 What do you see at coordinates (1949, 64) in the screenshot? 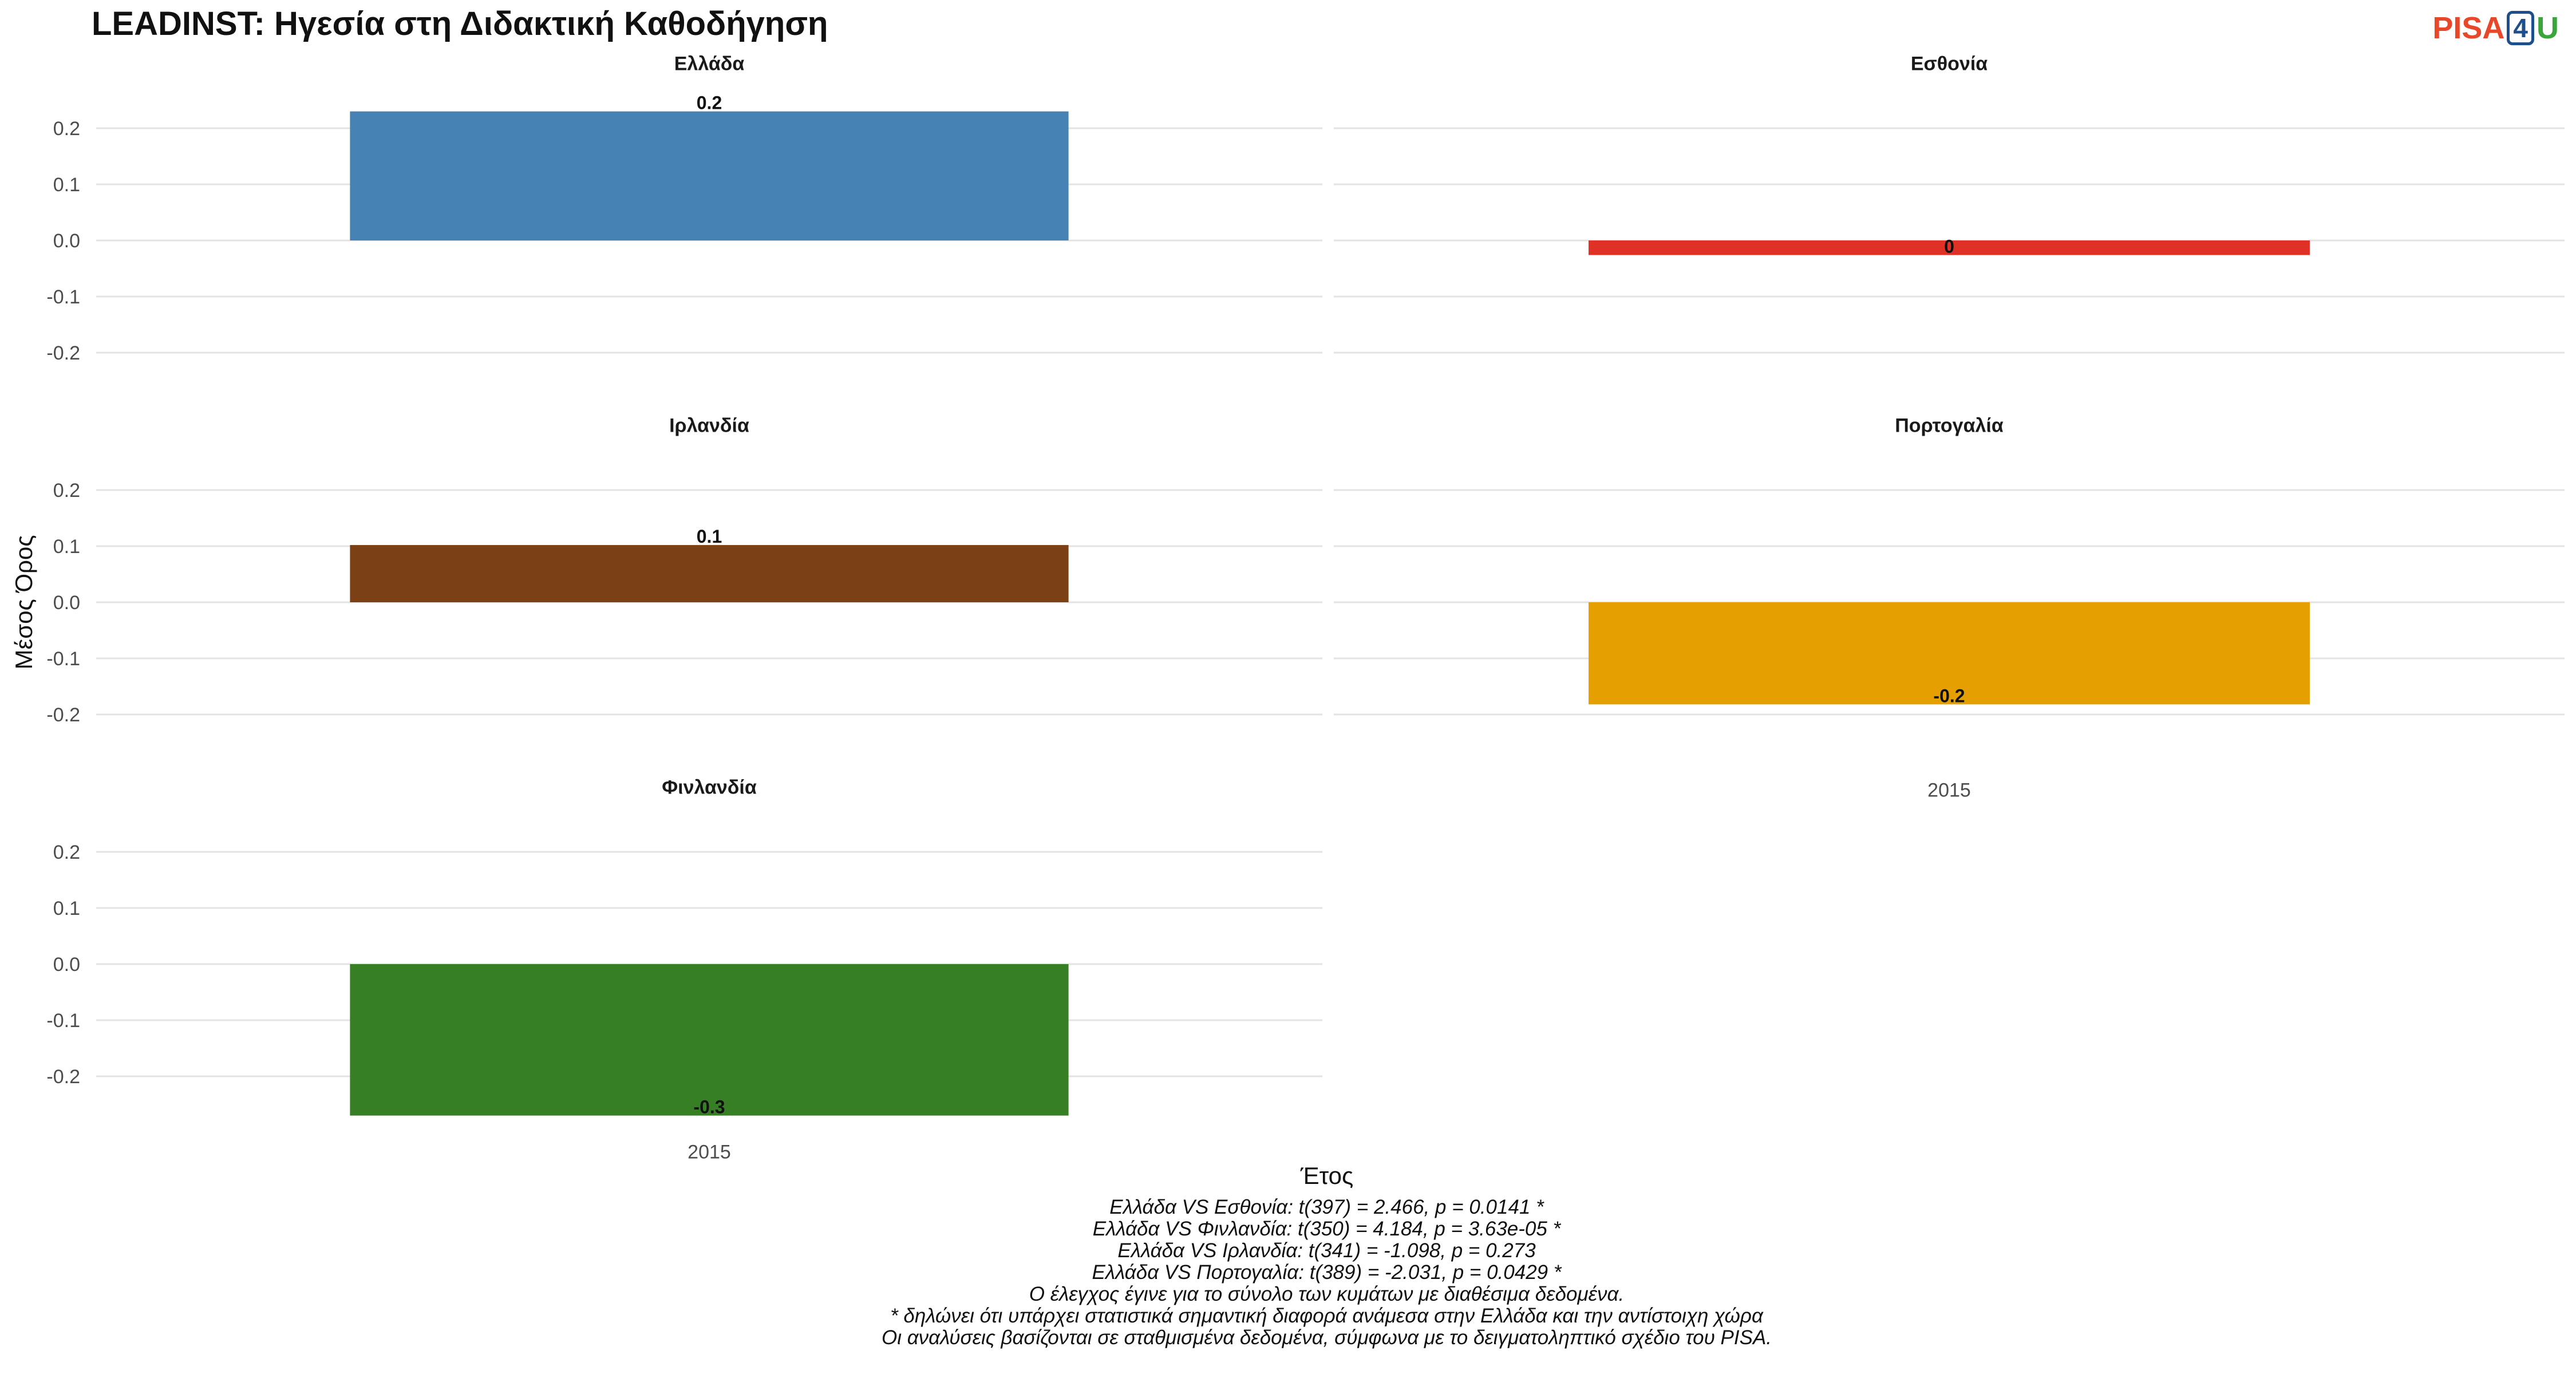
I see `facet-title: Εσθονία` at bounding box center [1949, 64].